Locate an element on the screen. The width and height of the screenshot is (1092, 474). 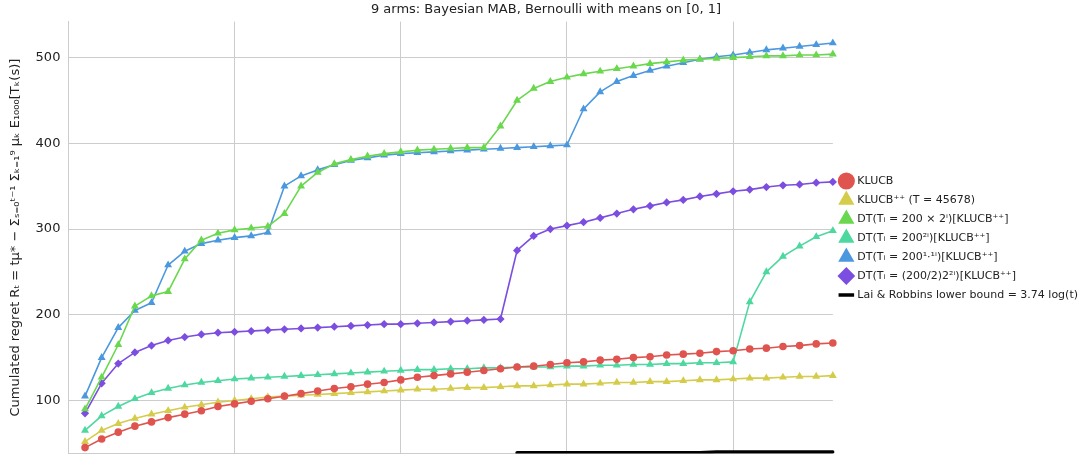
legend-label: DT(Tᵢ = 200 × 2ⁱ)[KLUCB⁺⁺] is located at coordinates (933, 218).